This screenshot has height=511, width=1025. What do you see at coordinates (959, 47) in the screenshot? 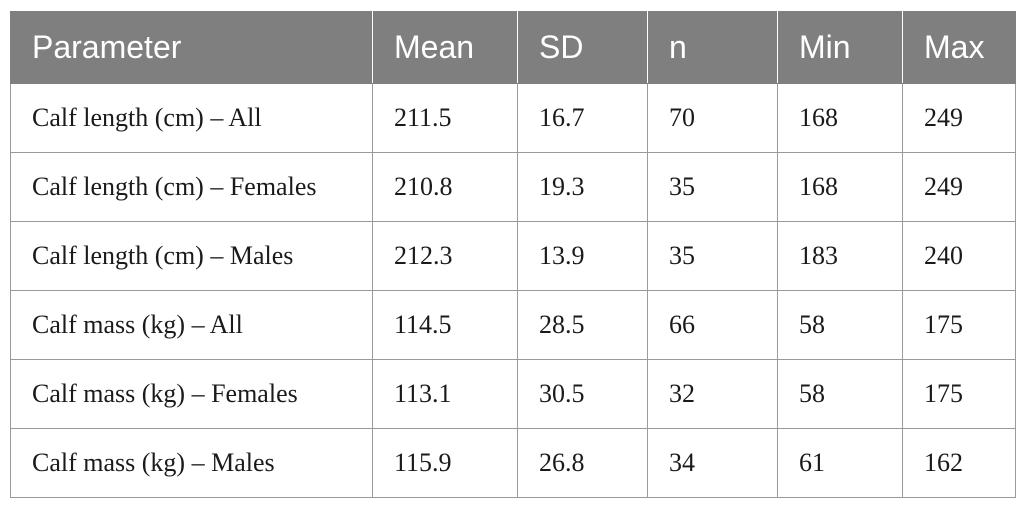
I see `header-max: Max` at bounding box center [959, 47].